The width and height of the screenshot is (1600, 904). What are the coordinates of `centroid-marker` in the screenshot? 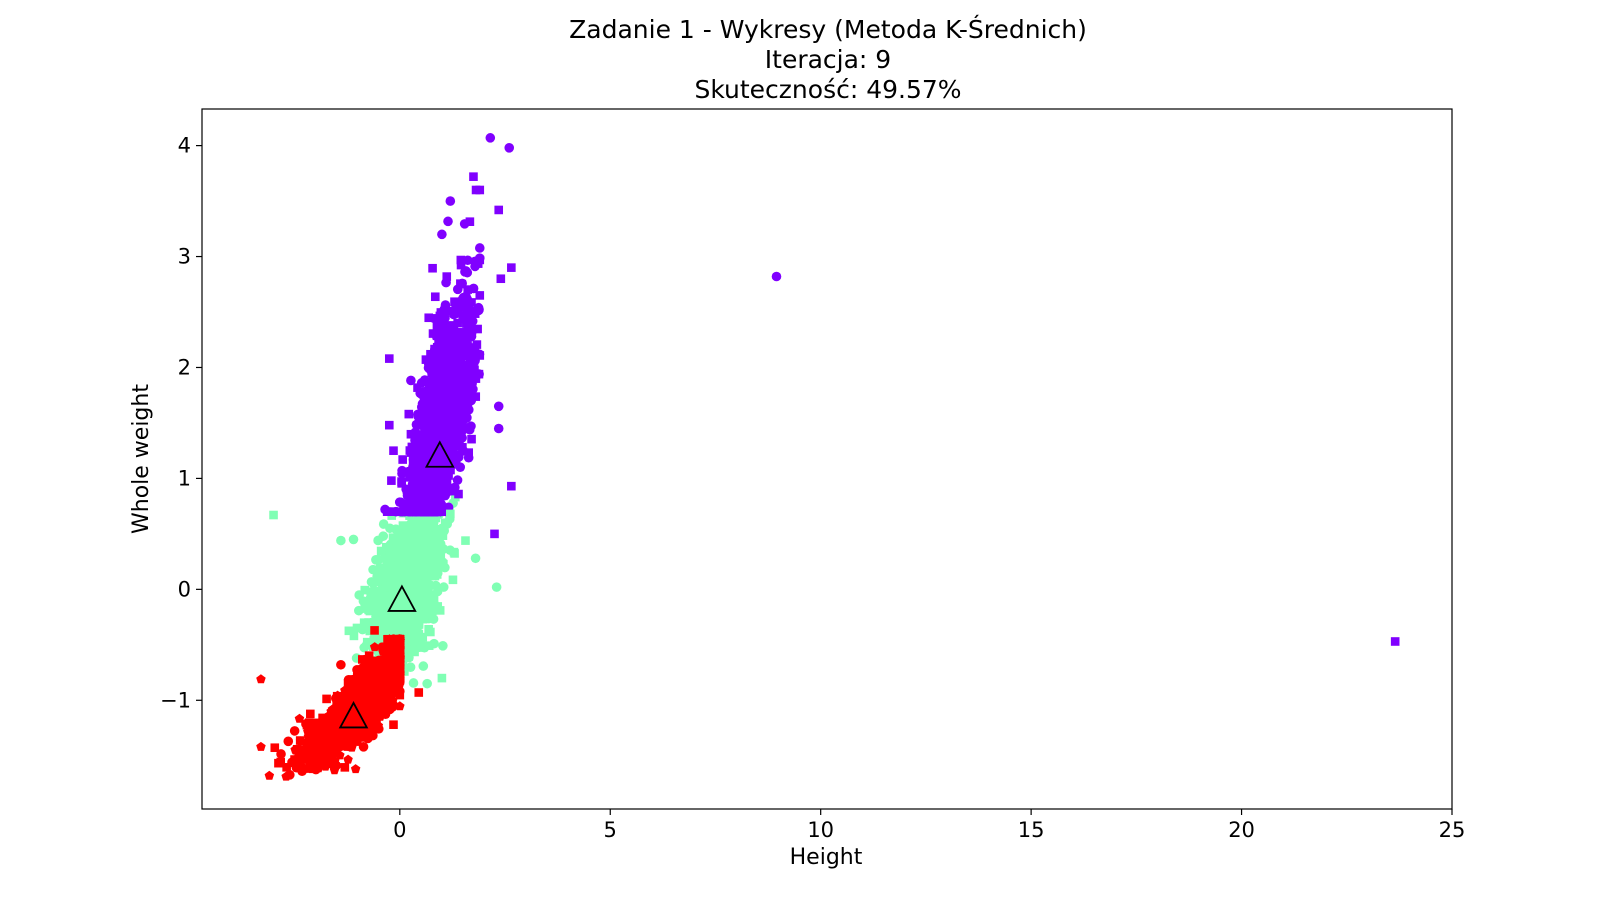 It's located at (439, 454).